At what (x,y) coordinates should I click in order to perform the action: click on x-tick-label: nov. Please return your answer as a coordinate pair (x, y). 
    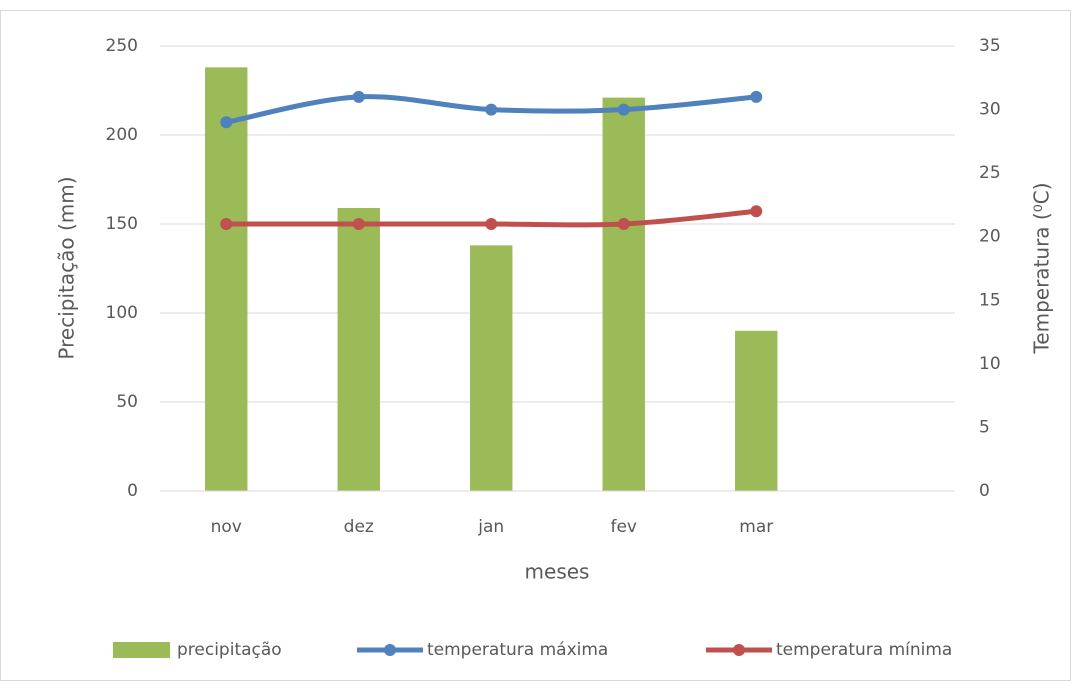
    Looking at the image, I should click on (226, 527).